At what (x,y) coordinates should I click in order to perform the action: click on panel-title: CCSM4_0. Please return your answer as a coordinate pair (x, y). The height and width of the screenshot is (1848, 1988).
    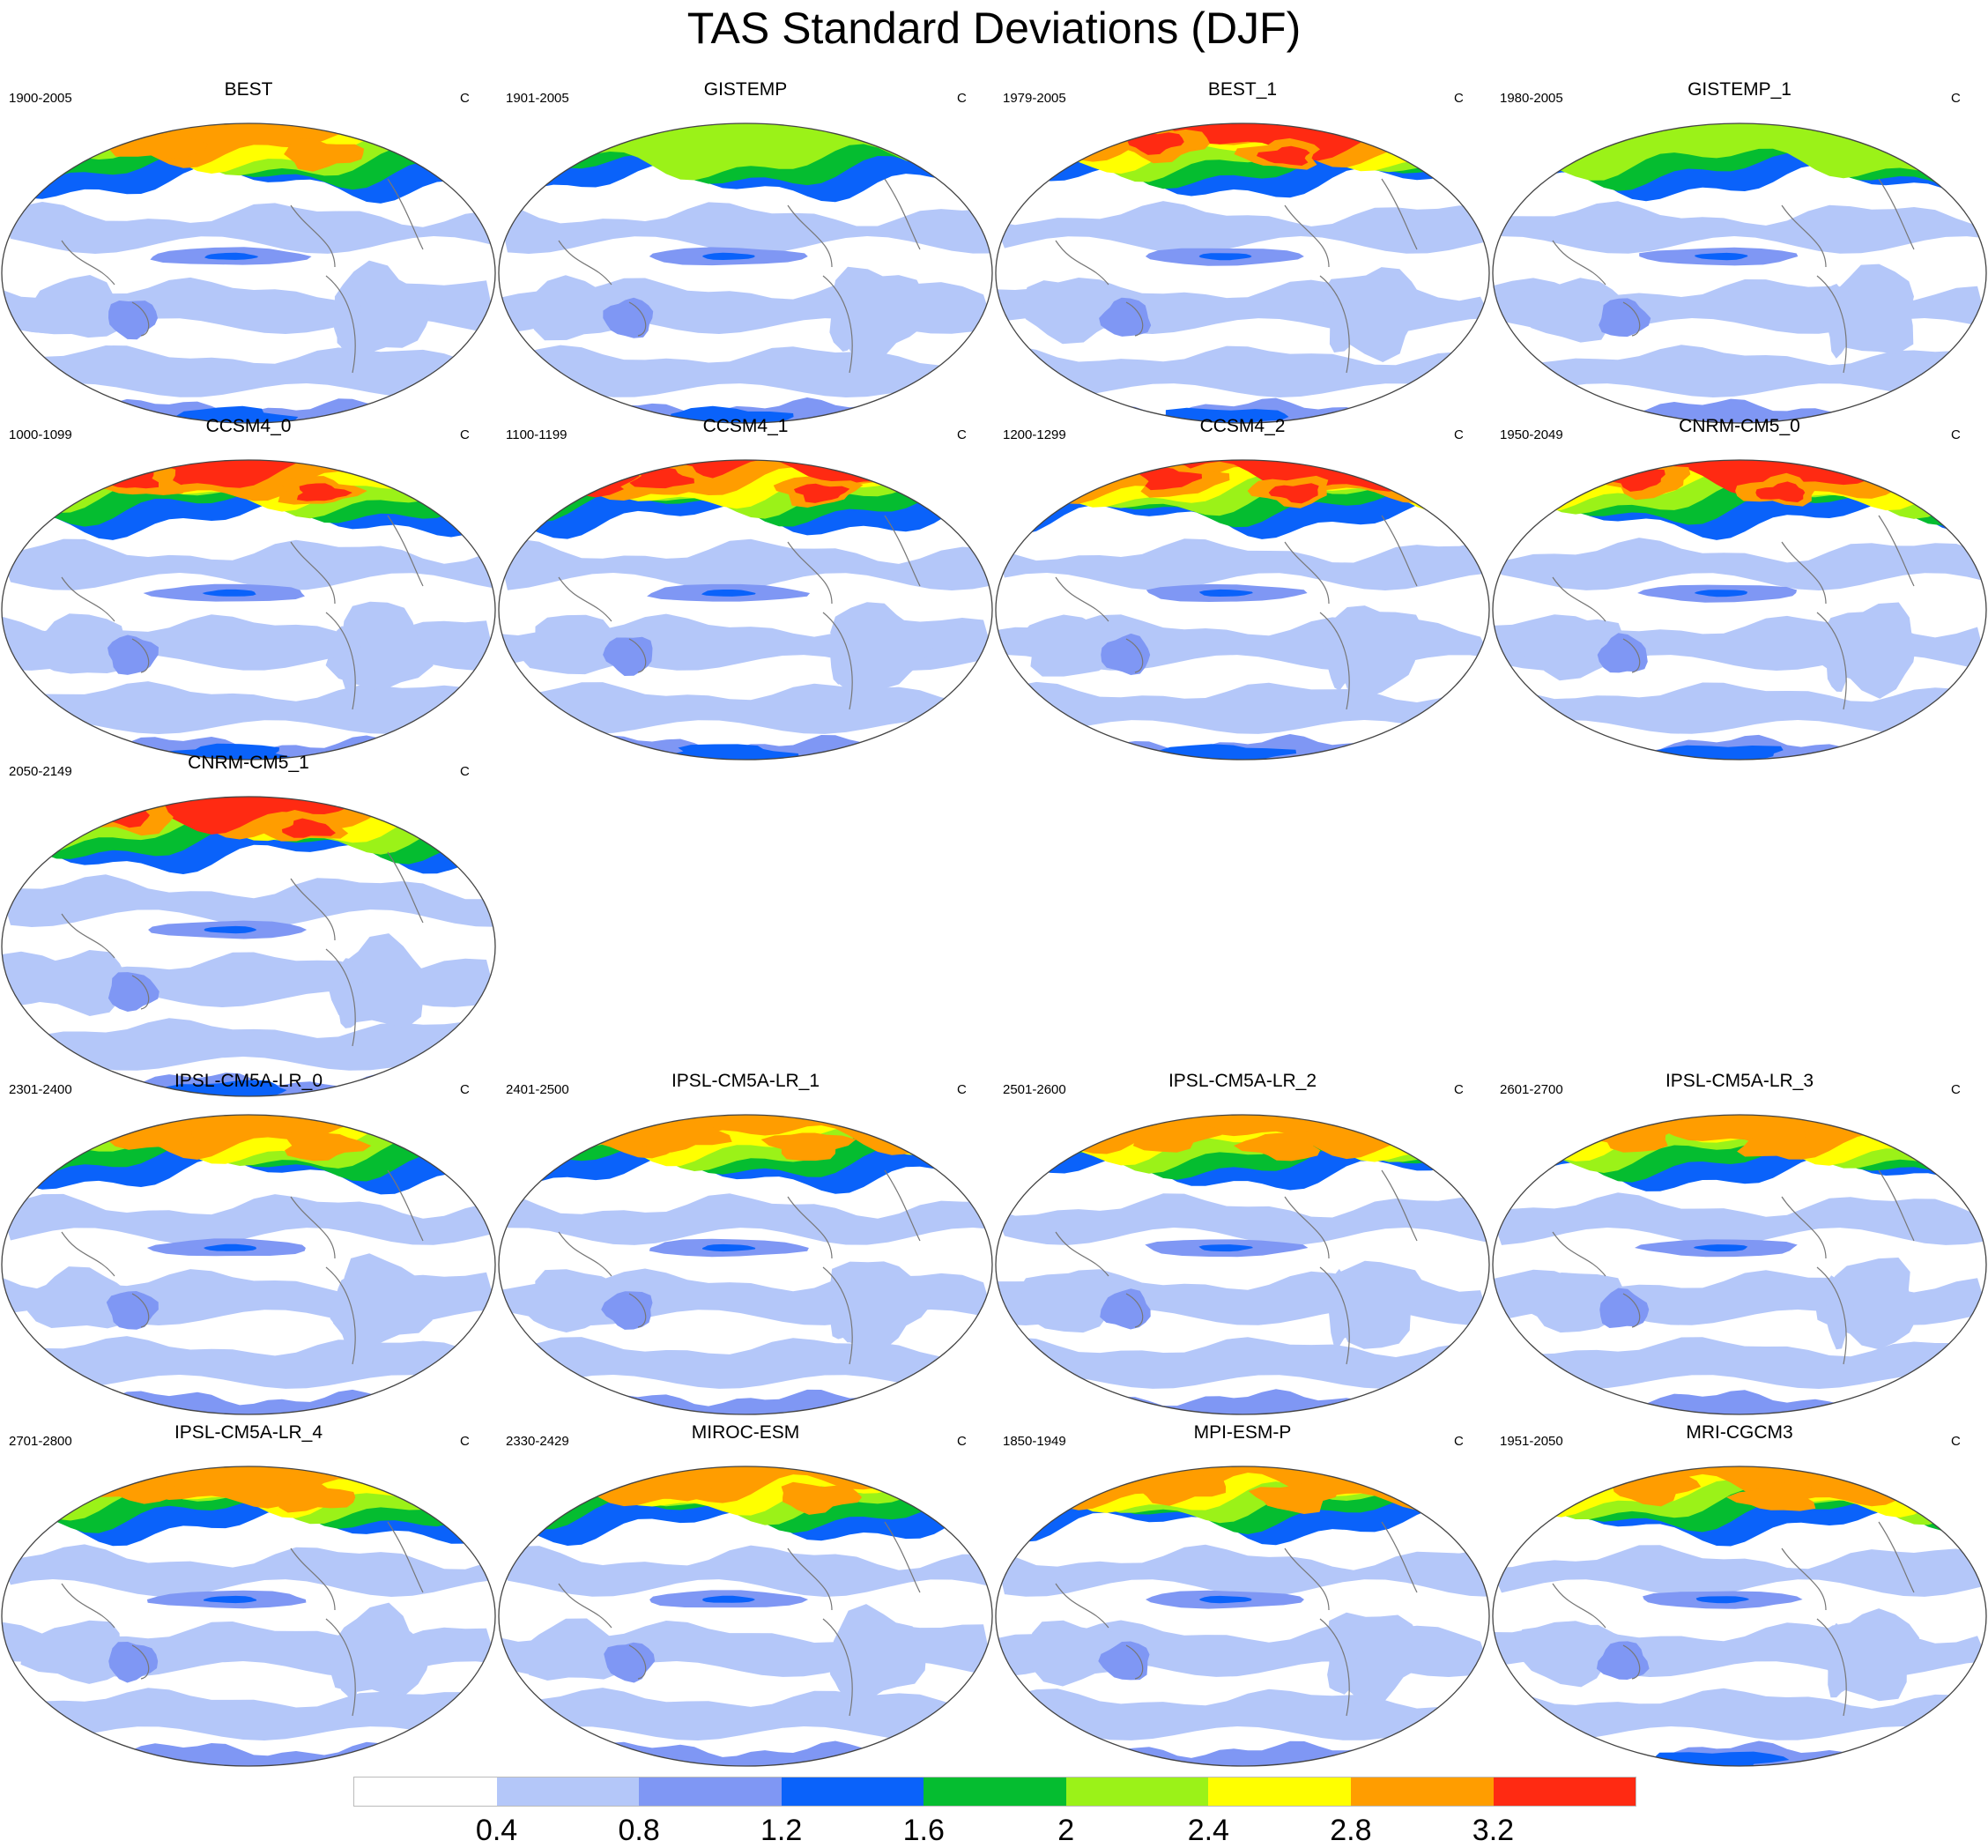
    Looking at the image, I should click on (248, 426).